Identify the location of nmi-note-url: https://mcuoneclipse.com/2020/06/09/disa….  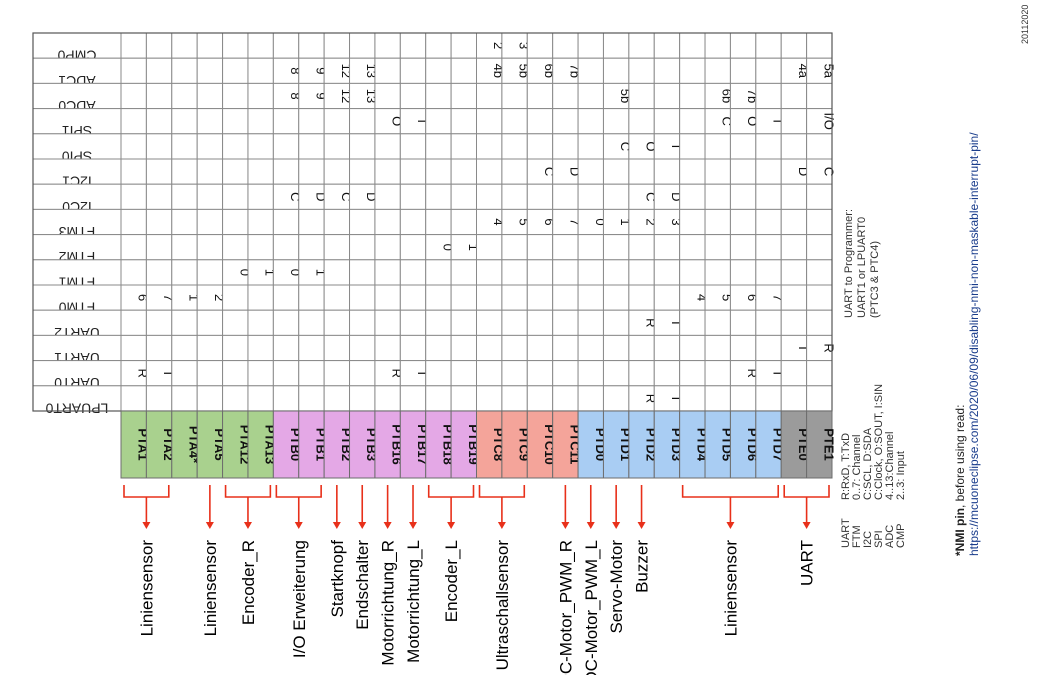
(974, 344).